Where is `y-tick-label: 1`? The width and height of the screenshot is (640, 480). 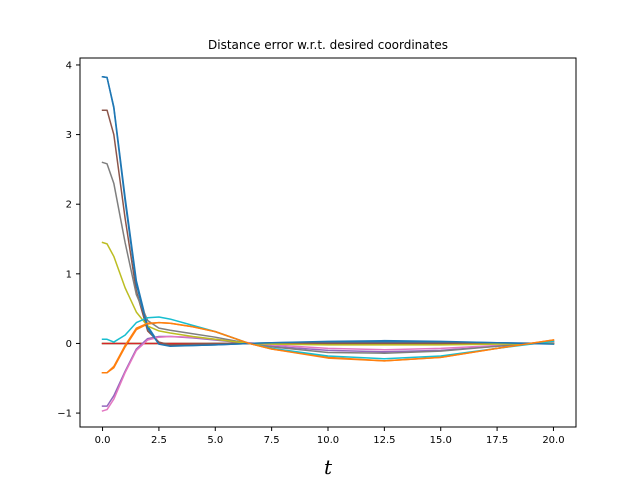 y-tick-label: 1 is located at coordinates (69, 274).